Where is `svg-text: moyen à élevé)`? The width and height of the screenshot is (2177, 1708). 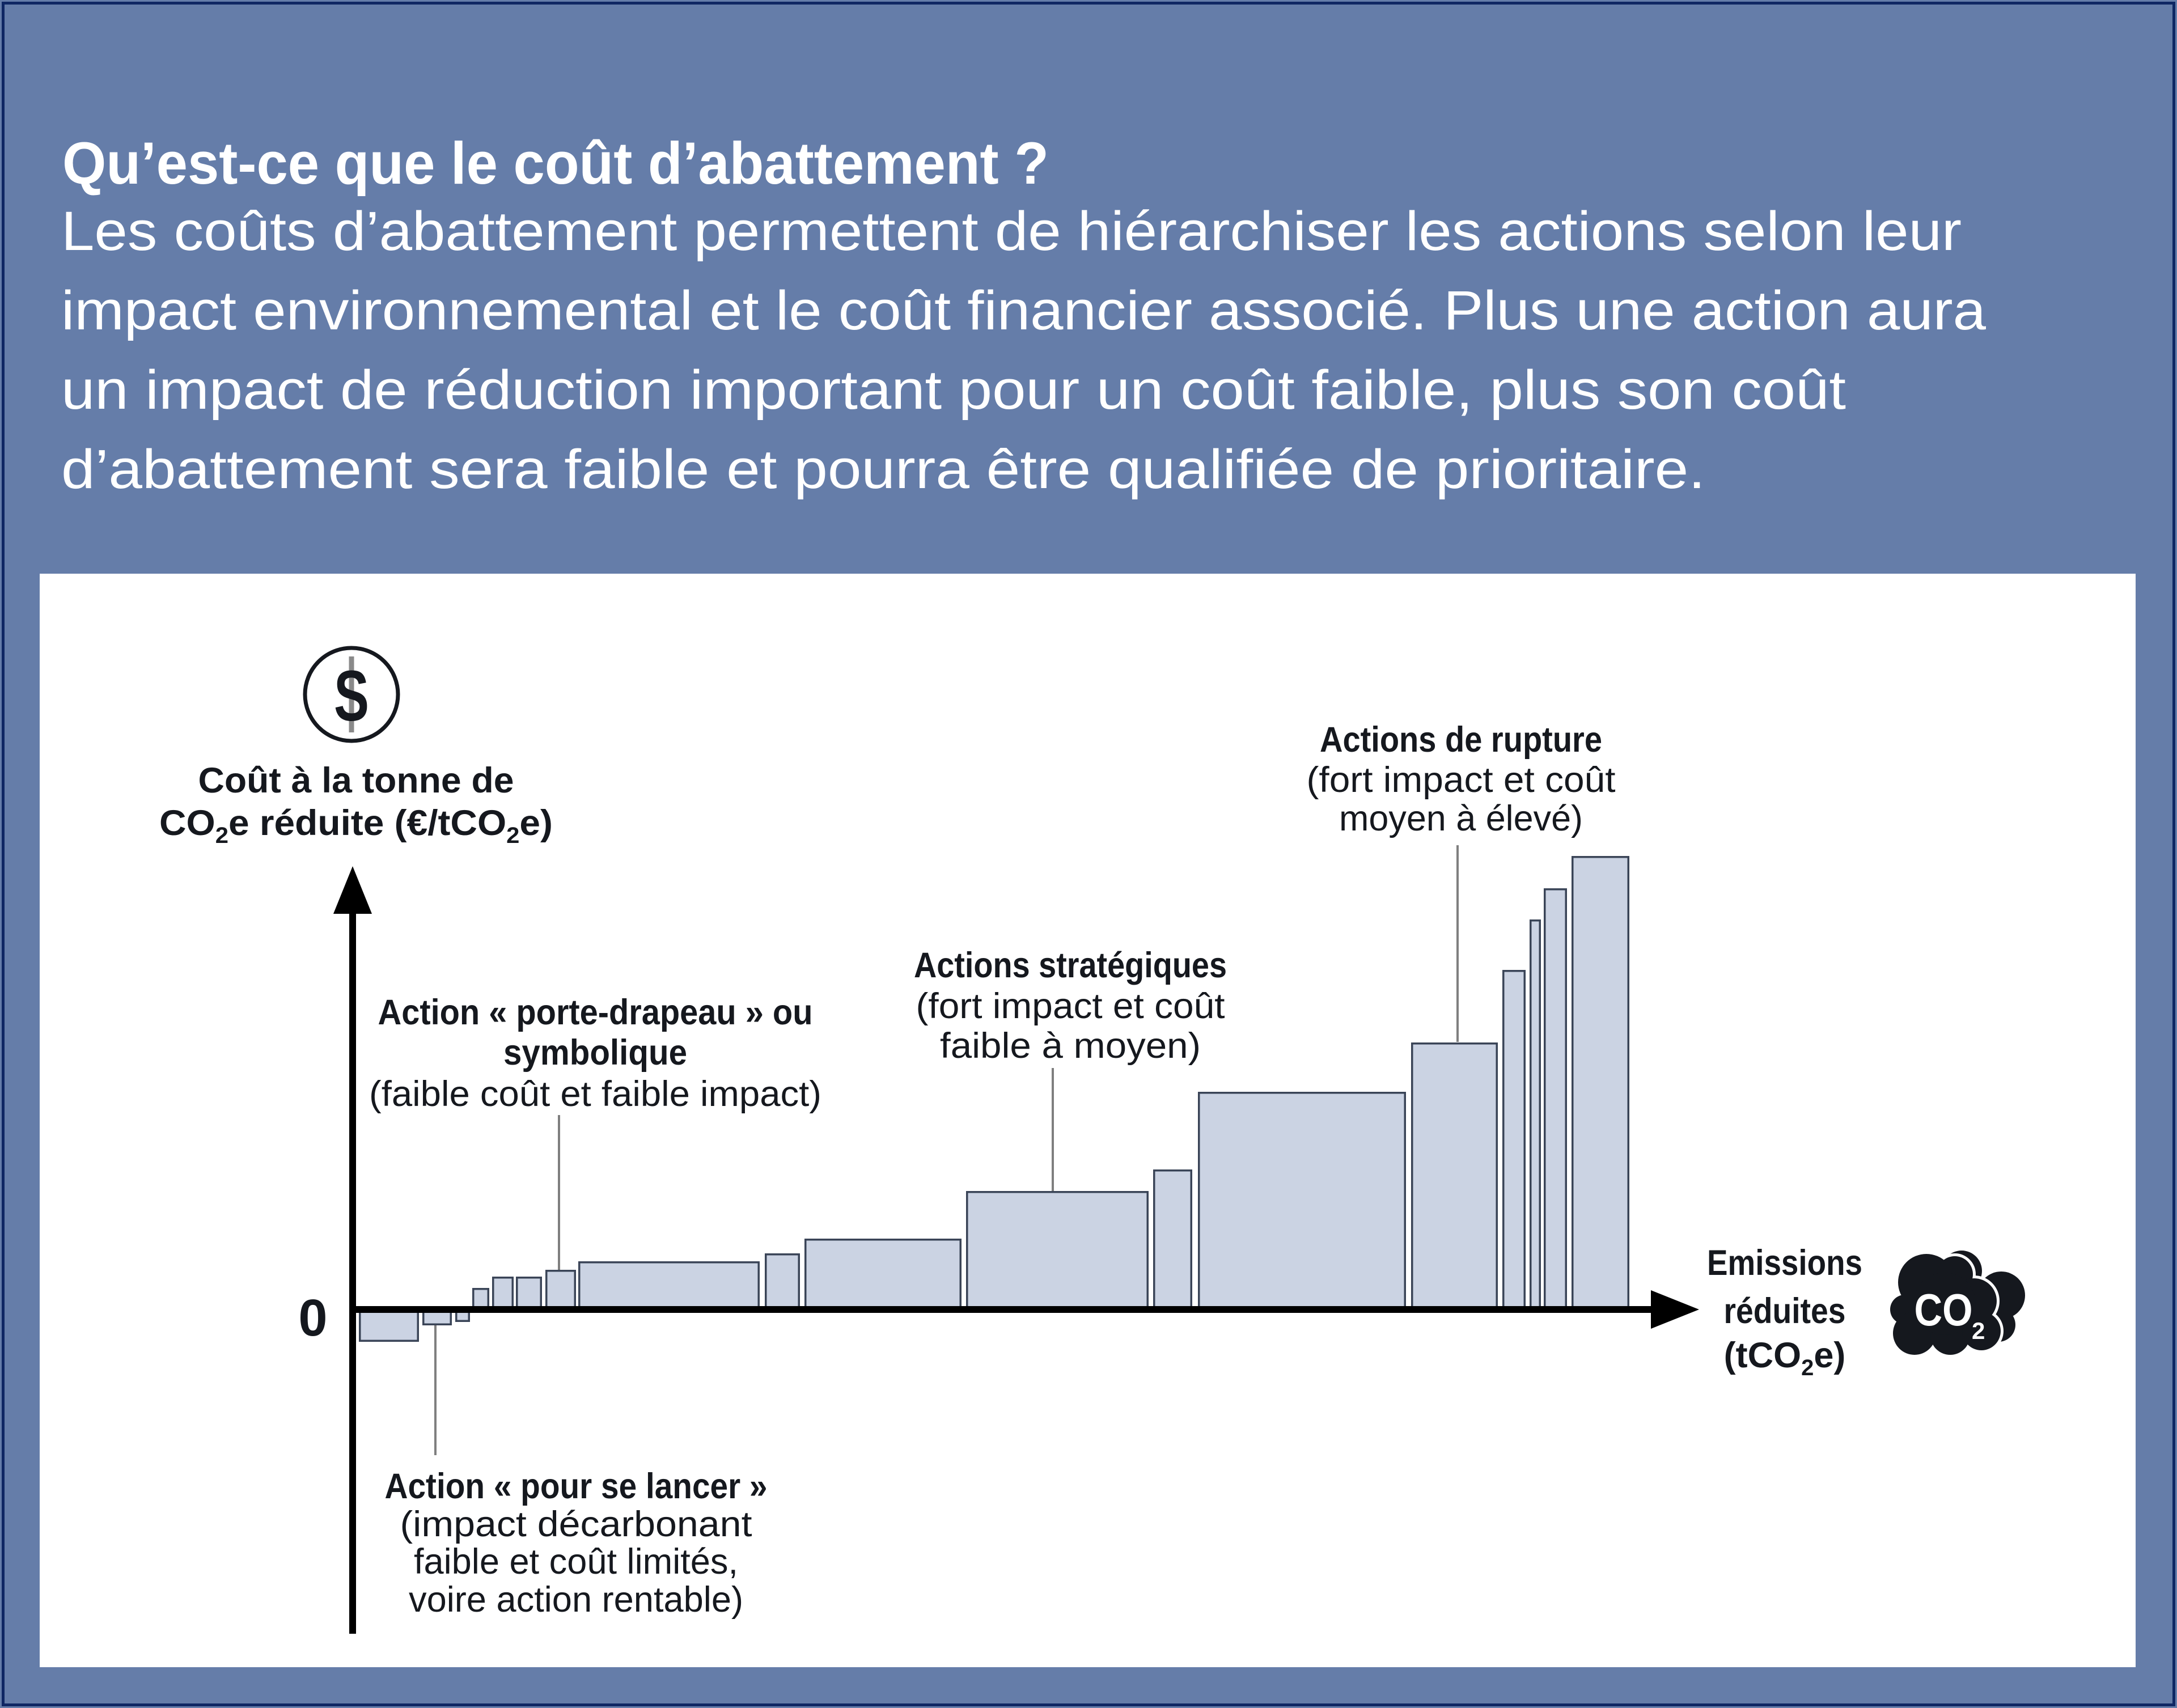 svg-text: moyen à élevé) is located at coordinates (1461, 819).